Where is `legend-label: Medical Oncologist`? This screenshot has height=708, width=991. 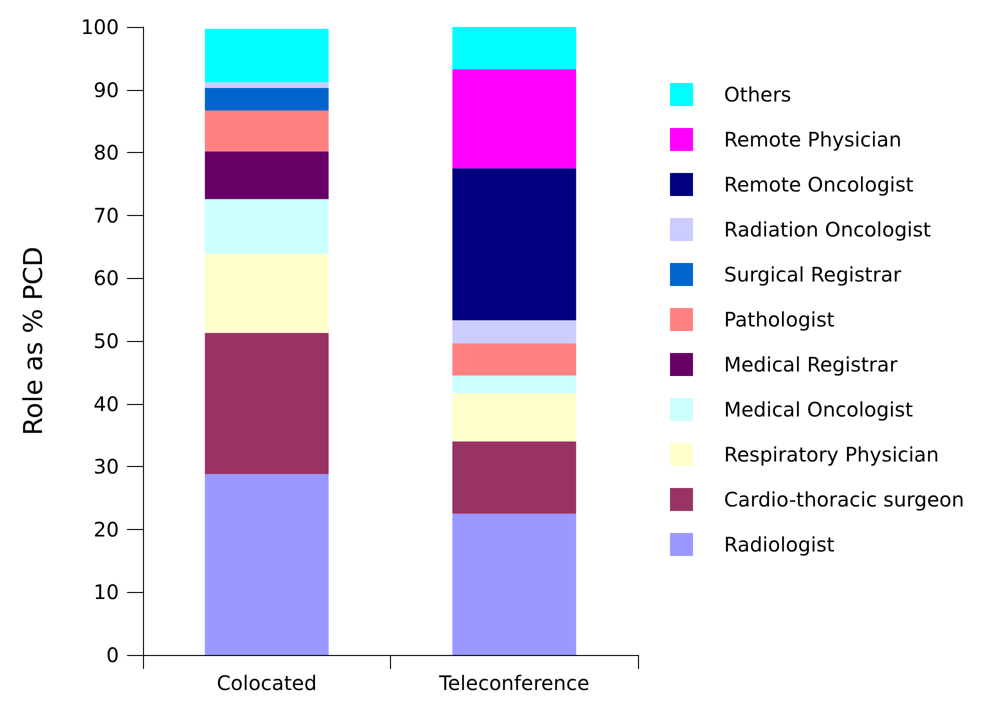 legend-label: Medical Oncologist is located at coordinates (819, 410).